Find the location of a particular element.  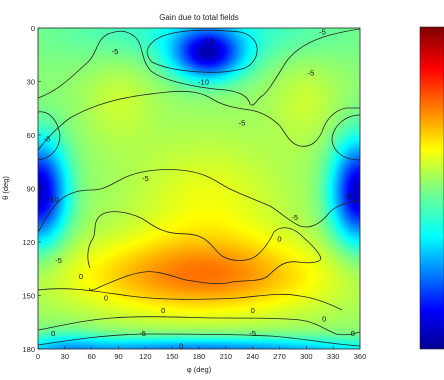

x-tick-label: 60 is located at coordinates (91, 356).